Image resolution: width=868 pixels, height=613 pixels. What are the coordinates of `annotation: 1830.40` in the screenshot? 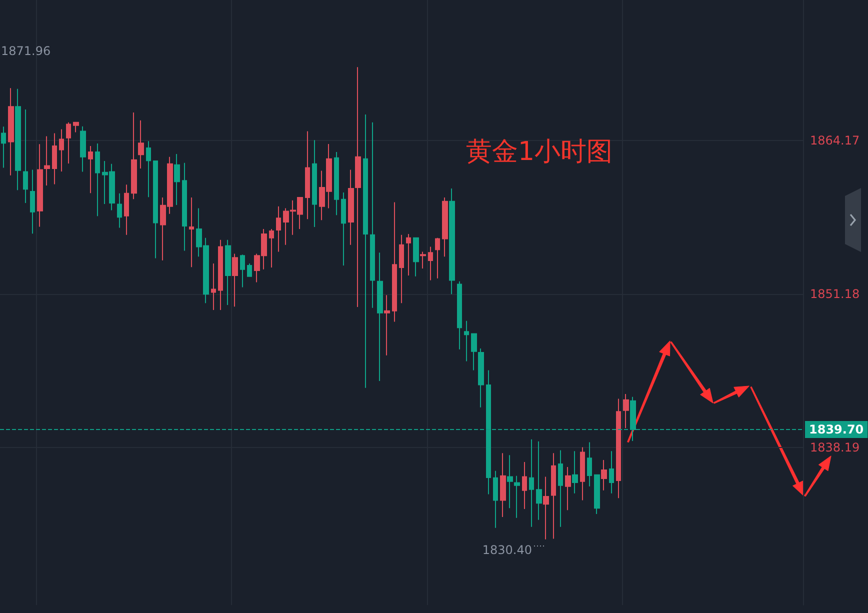 It's located at (507, 550).